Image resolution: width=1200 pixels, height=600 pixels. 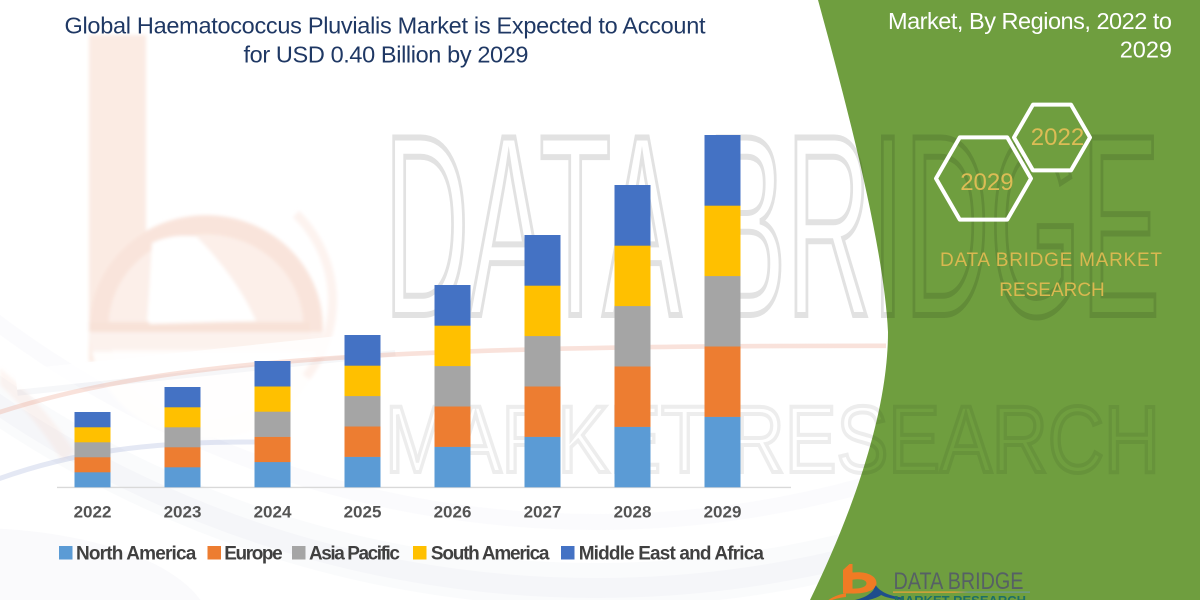 I want to click on svg-text: DATA BRIDGE MARKET, so click(x=1051, y=260).